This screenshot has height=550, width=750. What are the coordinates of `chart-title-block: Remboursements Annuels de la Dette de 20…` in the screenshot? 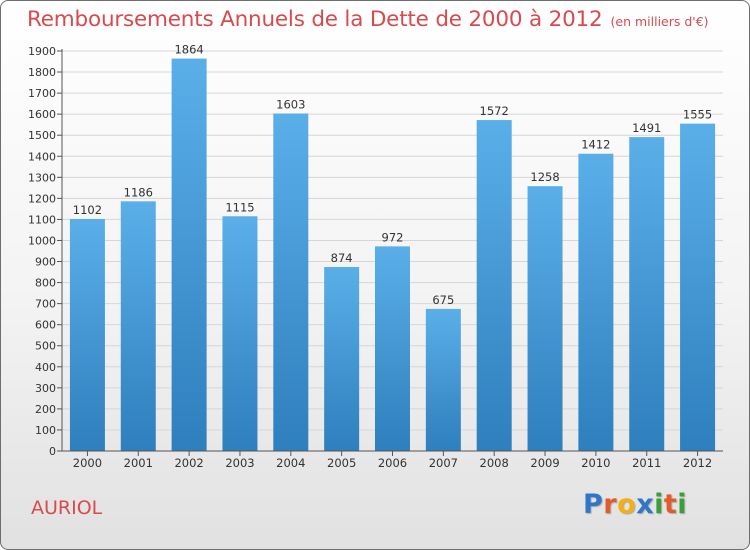 It's located at (368, 19).